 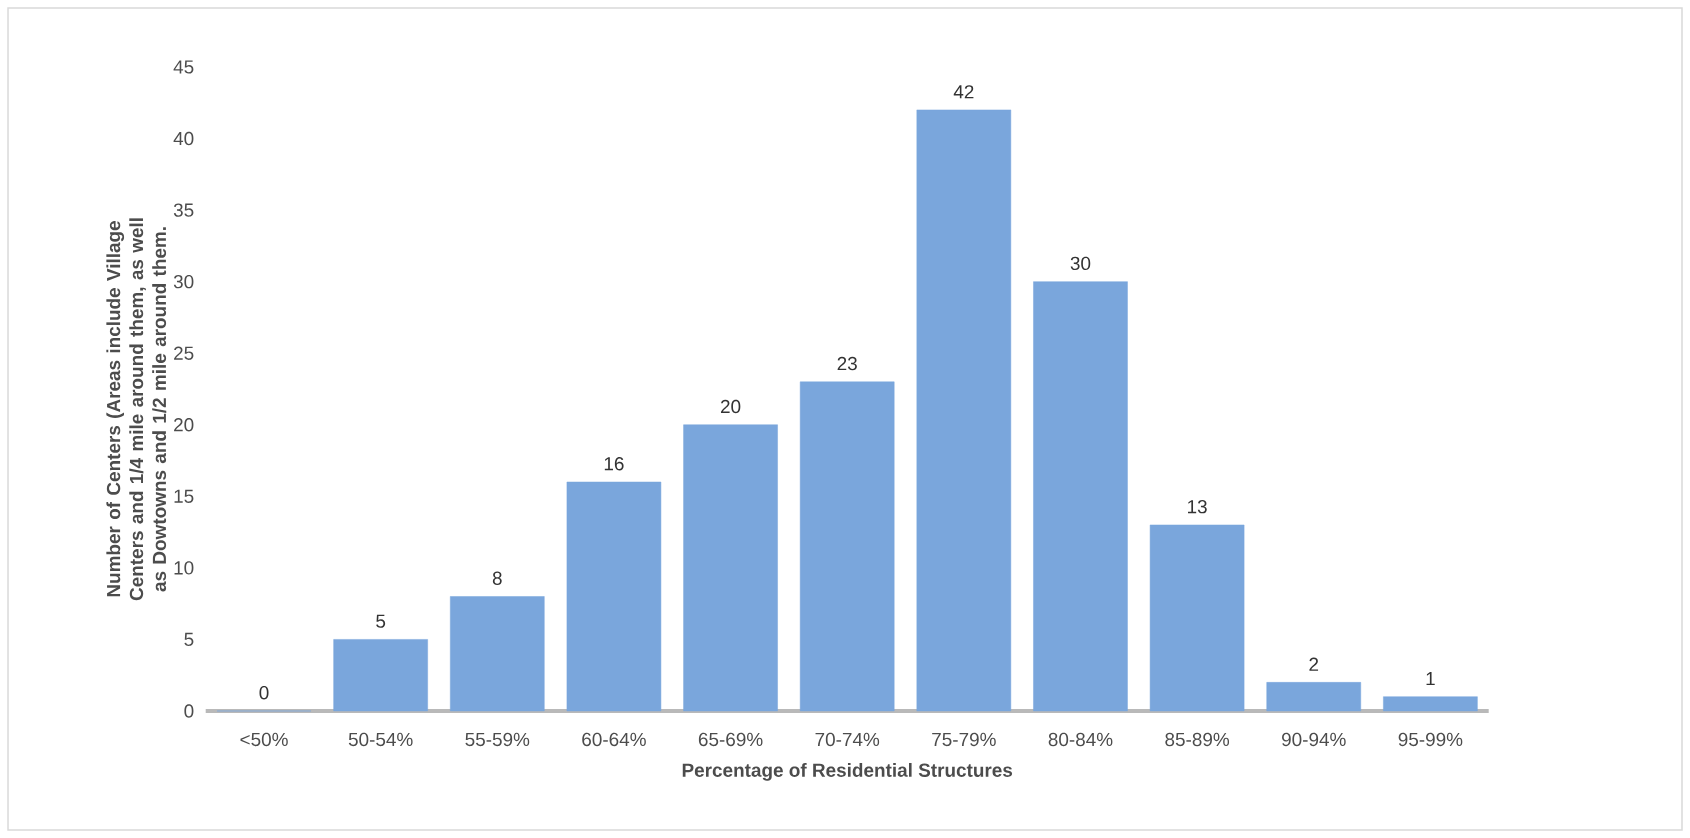 I want to click on data-label: 42, so click(x=963, y=92).